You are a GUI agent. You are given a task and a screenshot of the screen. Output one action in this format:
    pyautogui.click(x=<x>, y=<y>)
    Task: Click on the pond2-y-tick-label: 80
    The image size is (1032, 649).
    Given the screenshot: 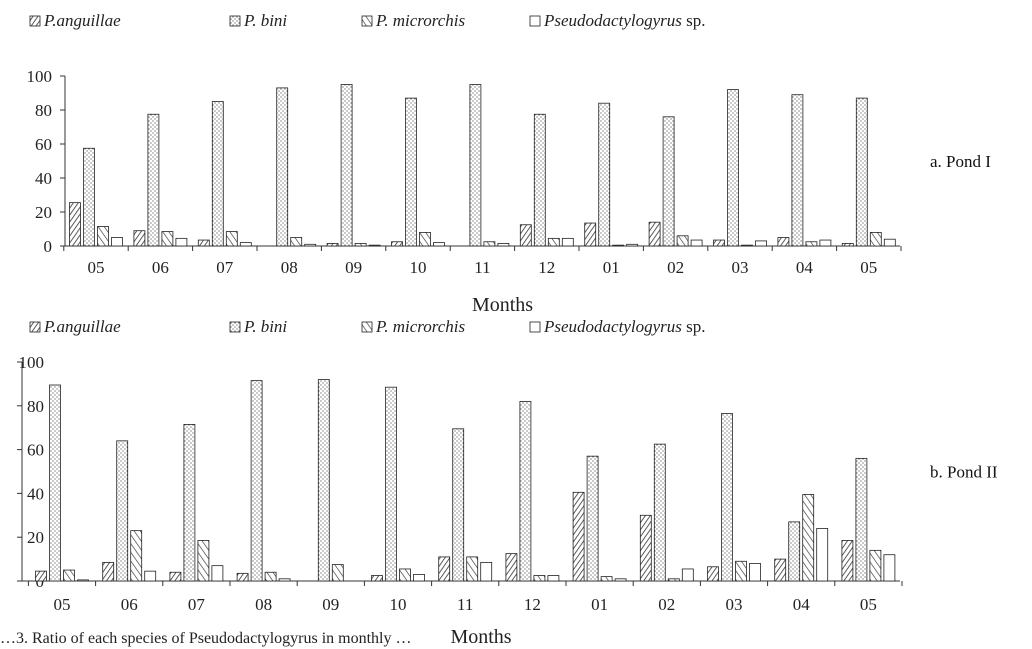 What is the action you would take?
    pyautogui.click(x=35, y=406)
    